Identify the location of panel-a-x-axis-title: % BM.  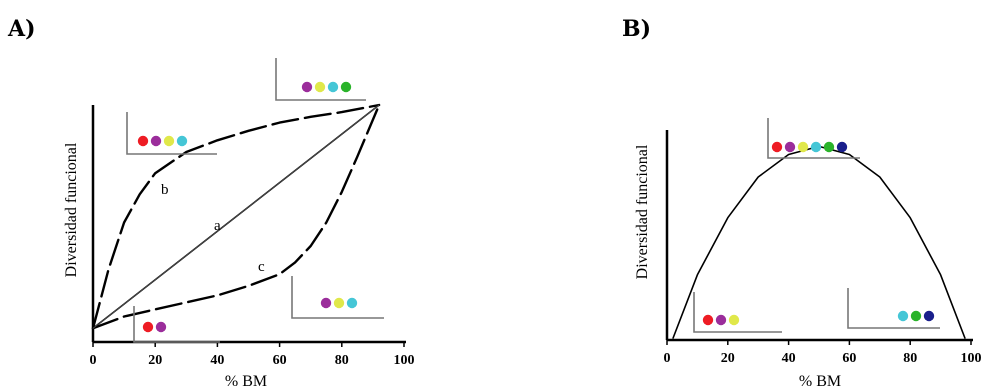
(246, 381).